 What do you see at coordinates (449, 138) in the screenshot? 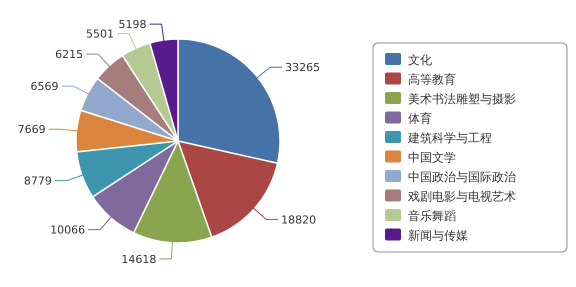
I see `legend-label: 建筑科学与工程` at bounding box center [449, 138].